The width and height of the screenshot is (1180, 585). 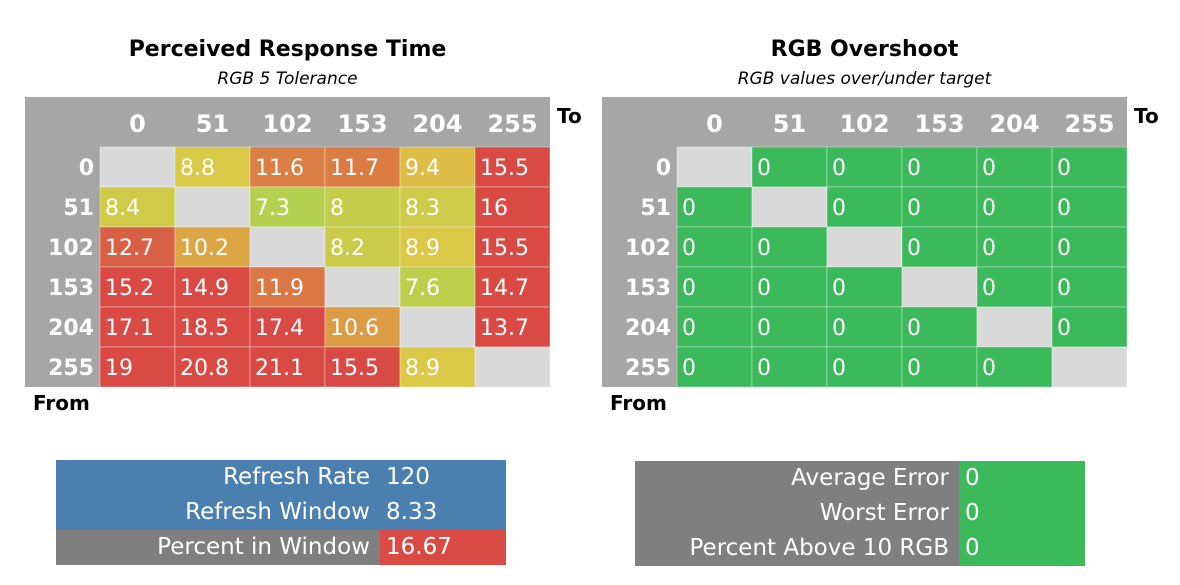 What do you see at coordinates (204, 368) in the screenshot?
I see `cell-value-label: 20.8` at bounding box center [204, 368].